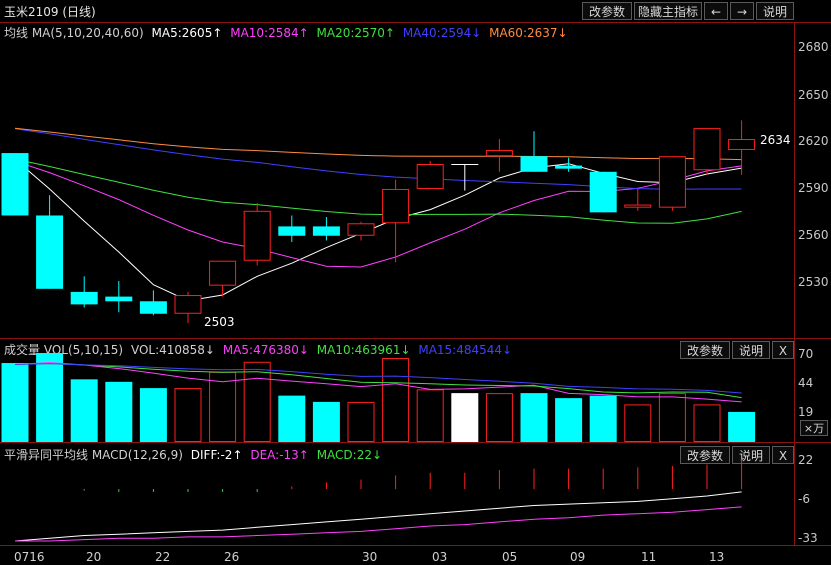 The height and width of the screenshot is (565, 831). I want to click on volume-legend-name: 成交量 VOL(5,10,15), so click(64, 350).